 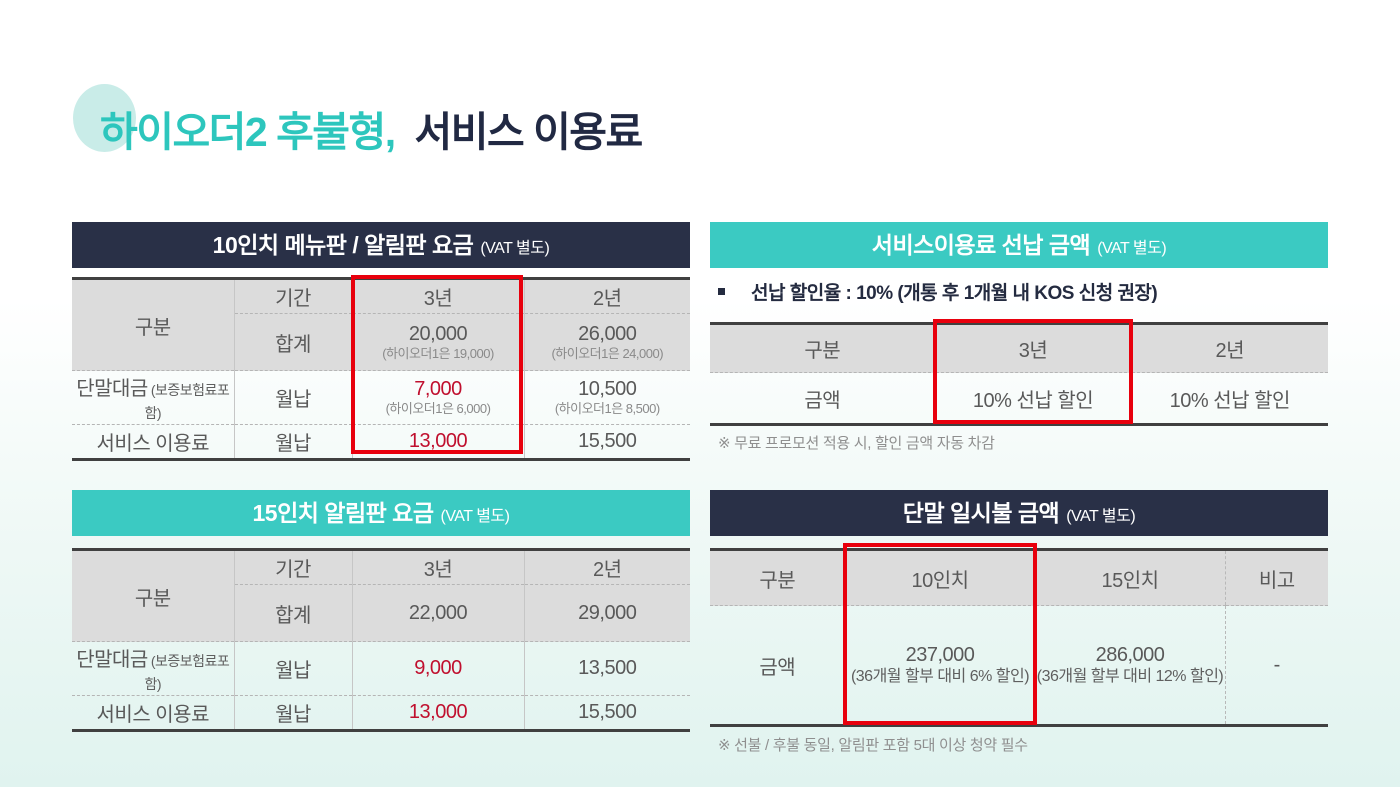 I want to click on cell-total-2y: 29,000, so click(x=606, y=613).